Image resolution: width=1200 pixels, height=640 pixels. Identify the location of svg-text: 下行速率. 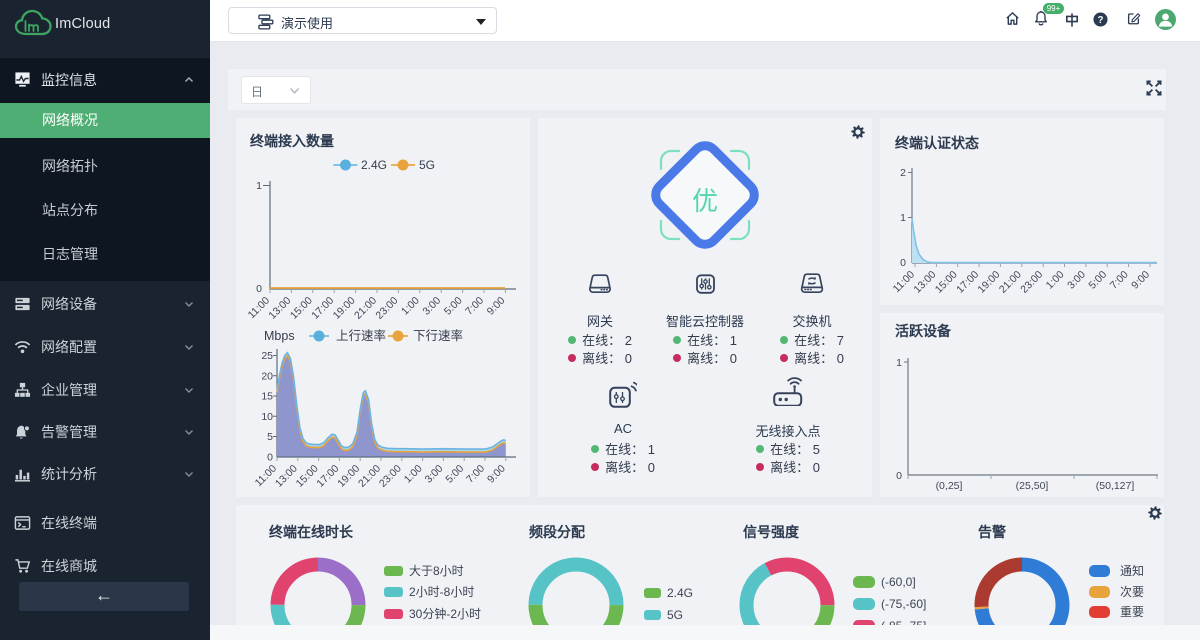
(438, 335).